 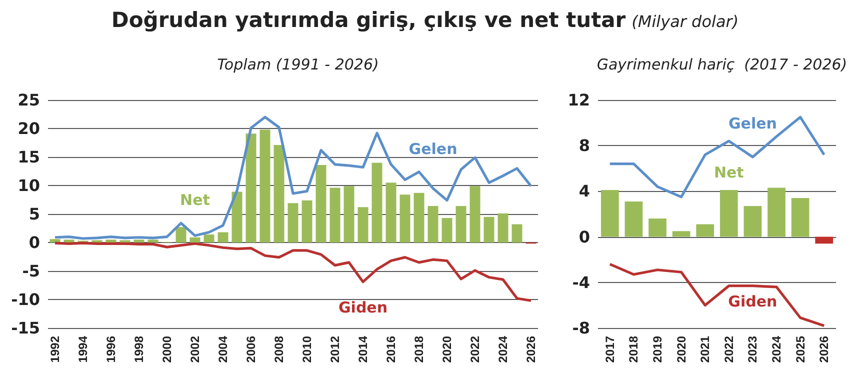 I want to click on x-tick-label: 2021, so click(x=705, y=349).